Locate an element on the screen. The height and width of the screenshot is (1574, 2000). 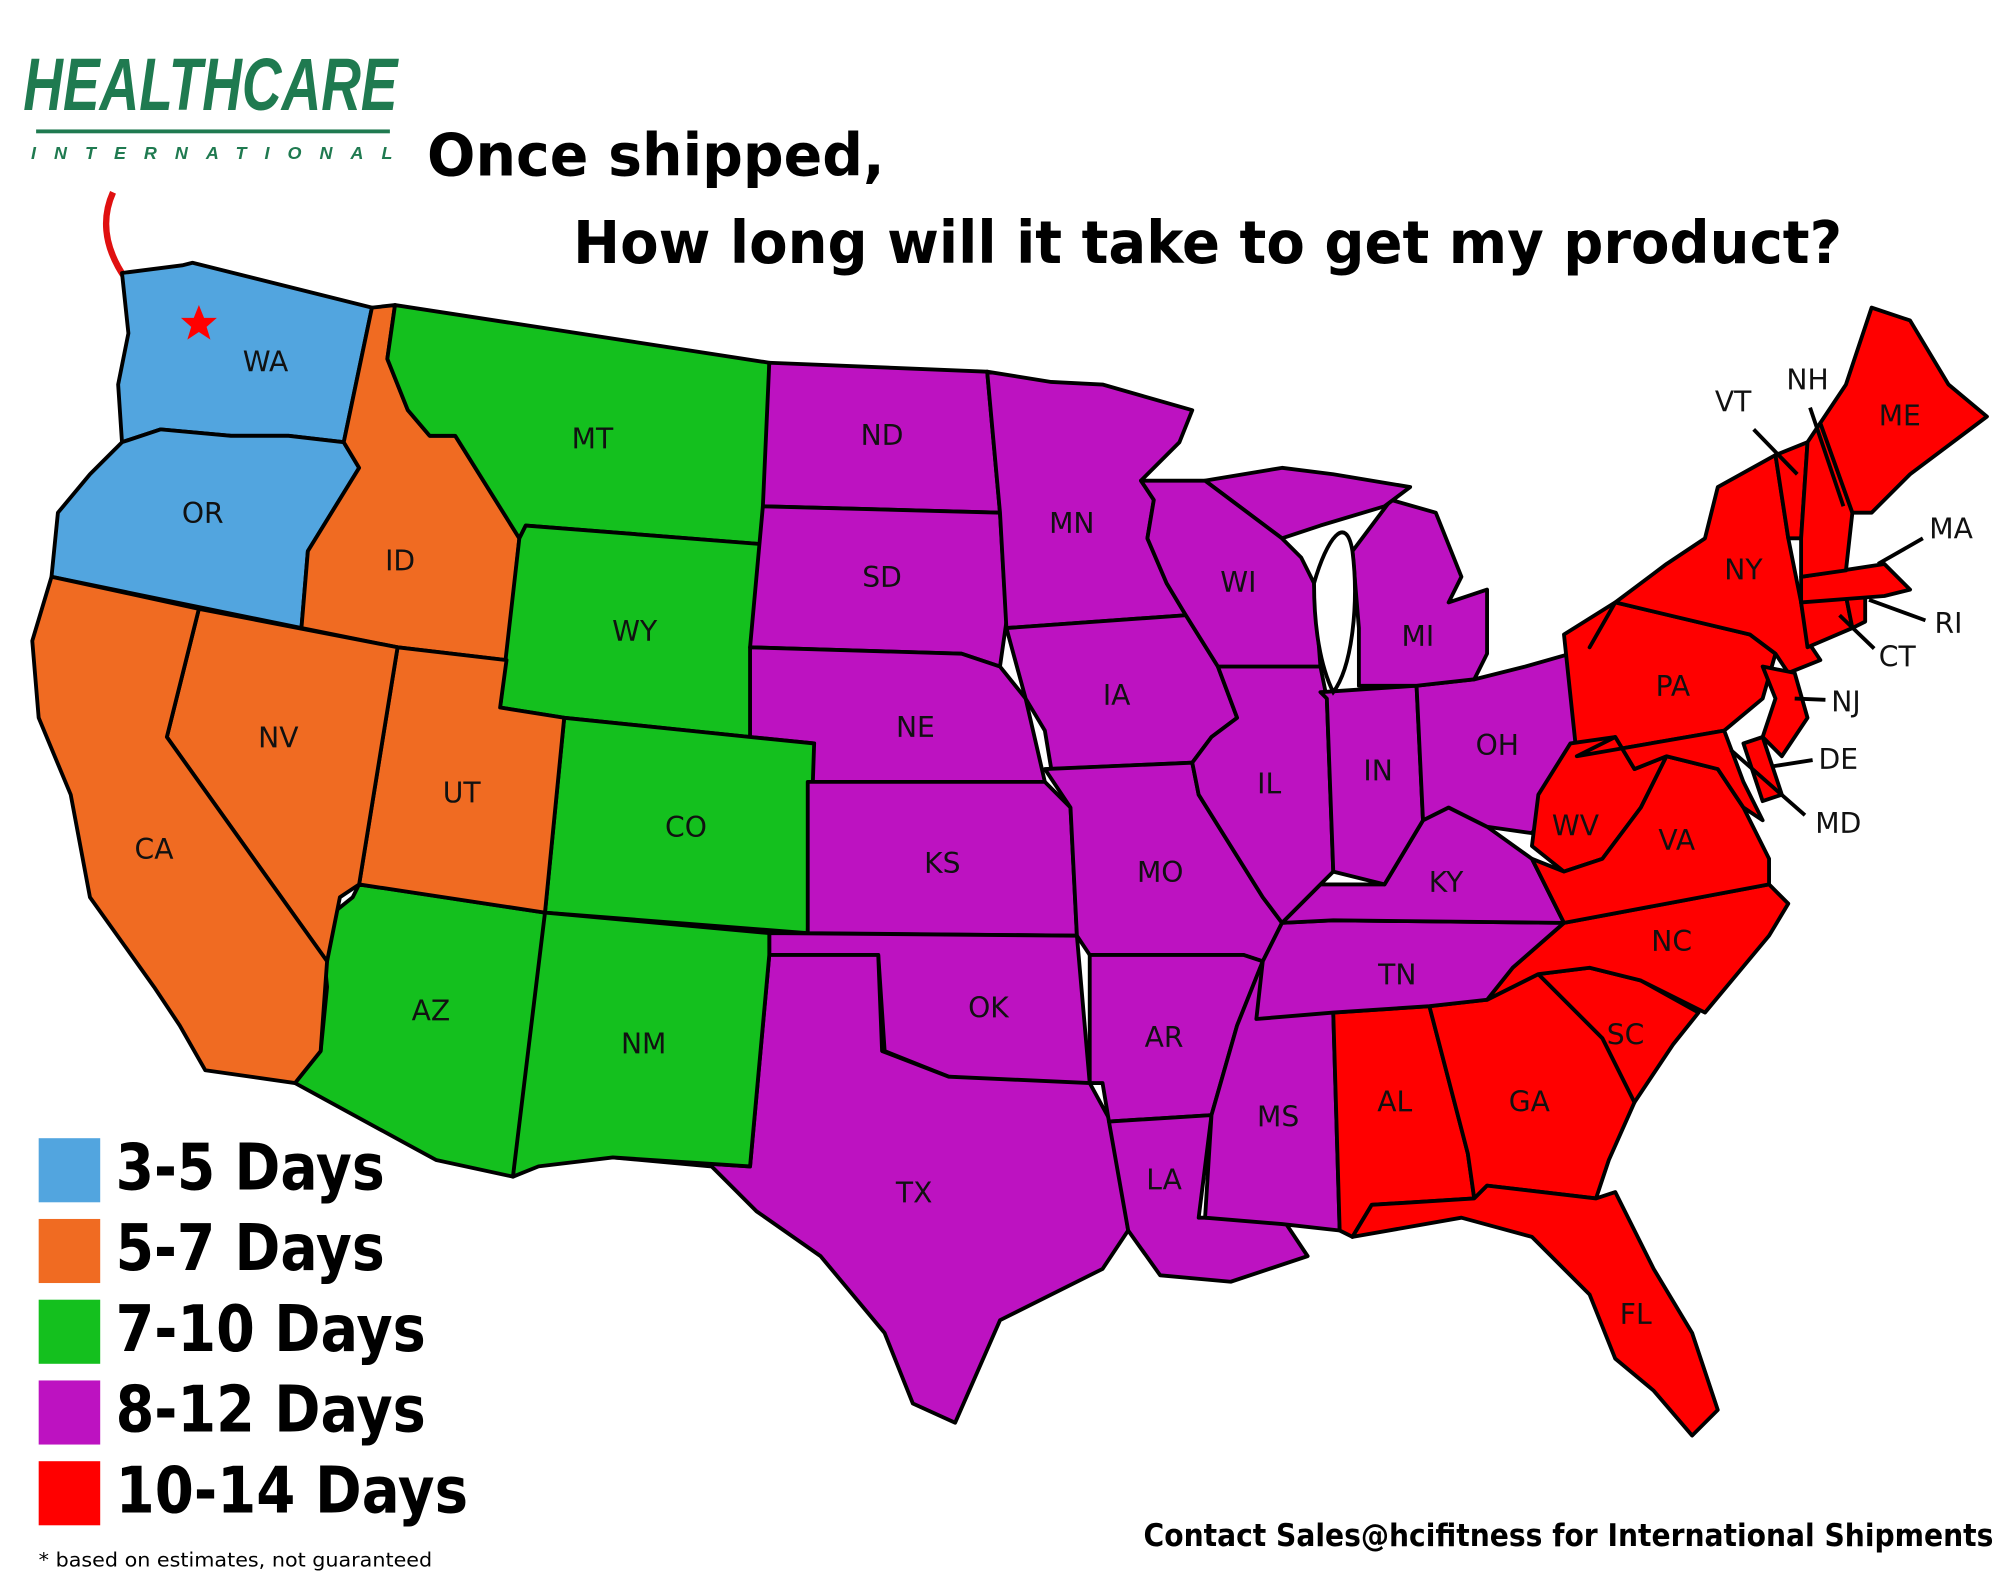
state-label-va: VA is located at coordinates (1676, 840).